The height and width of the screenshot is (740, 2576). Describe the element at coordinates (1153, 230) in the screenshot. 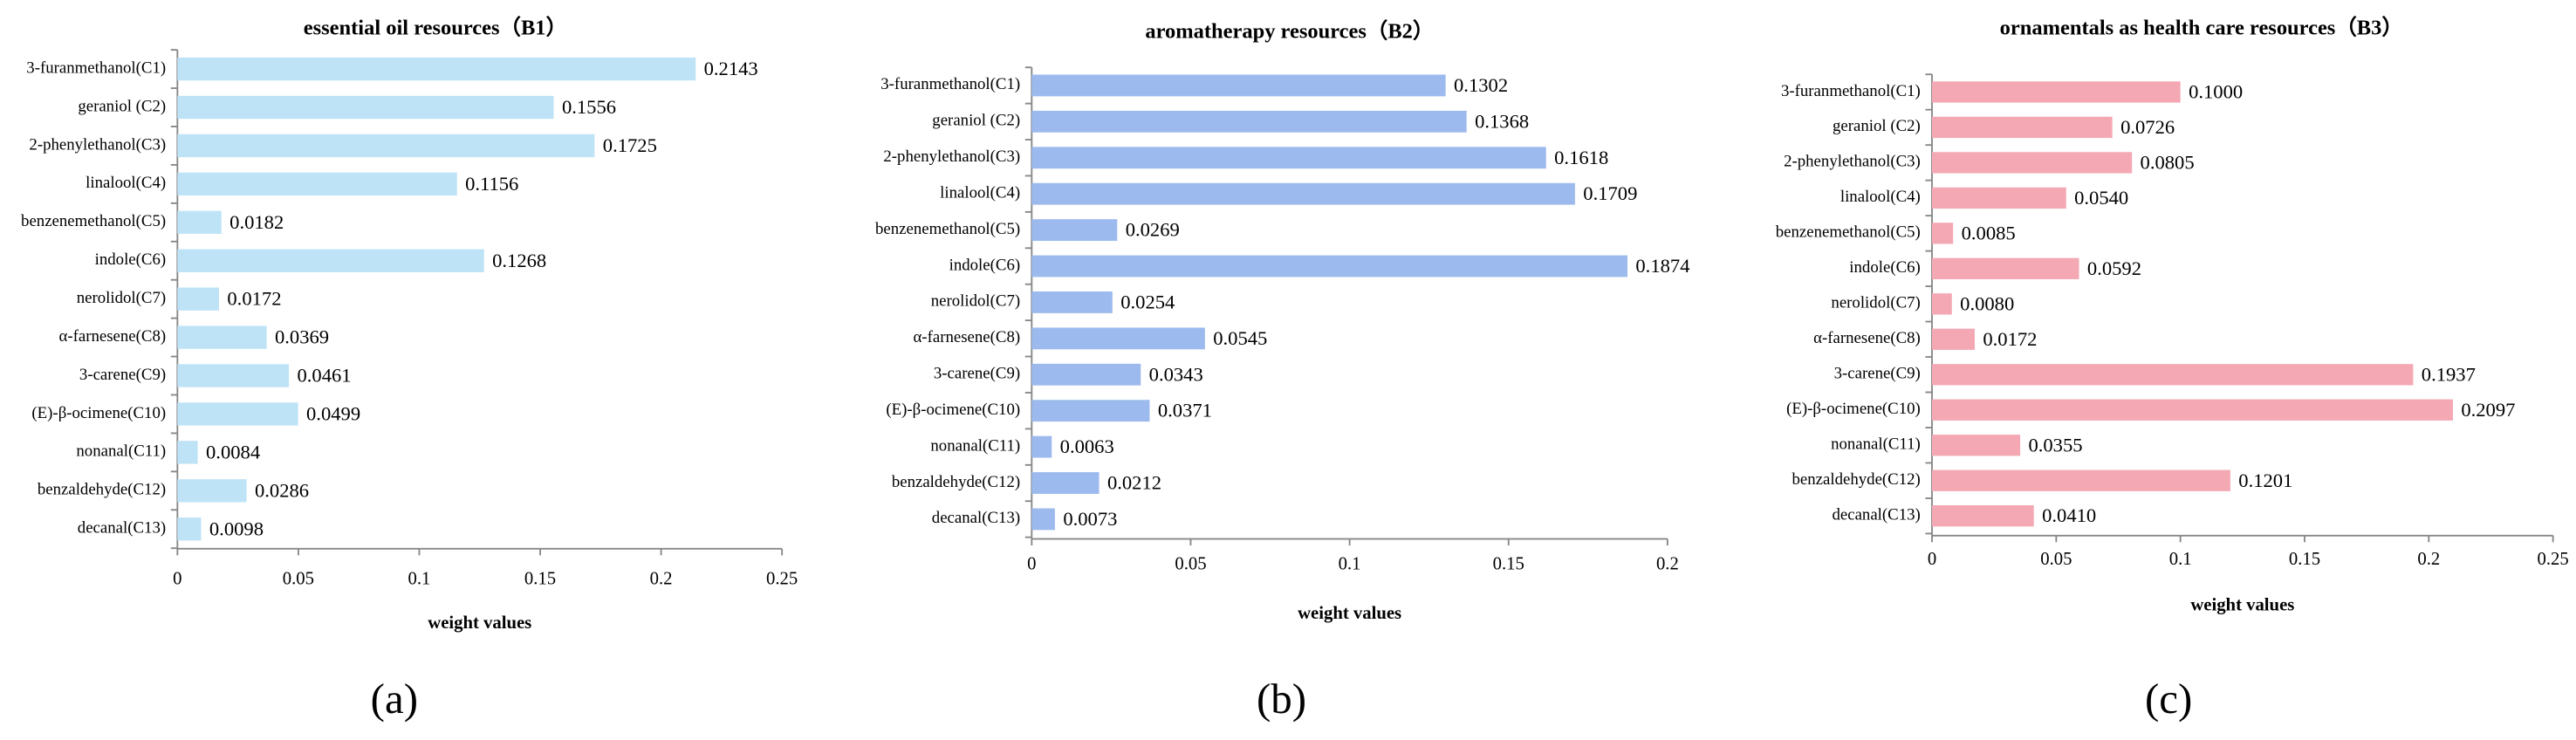

I see `value-label: 0.0269` at that location.